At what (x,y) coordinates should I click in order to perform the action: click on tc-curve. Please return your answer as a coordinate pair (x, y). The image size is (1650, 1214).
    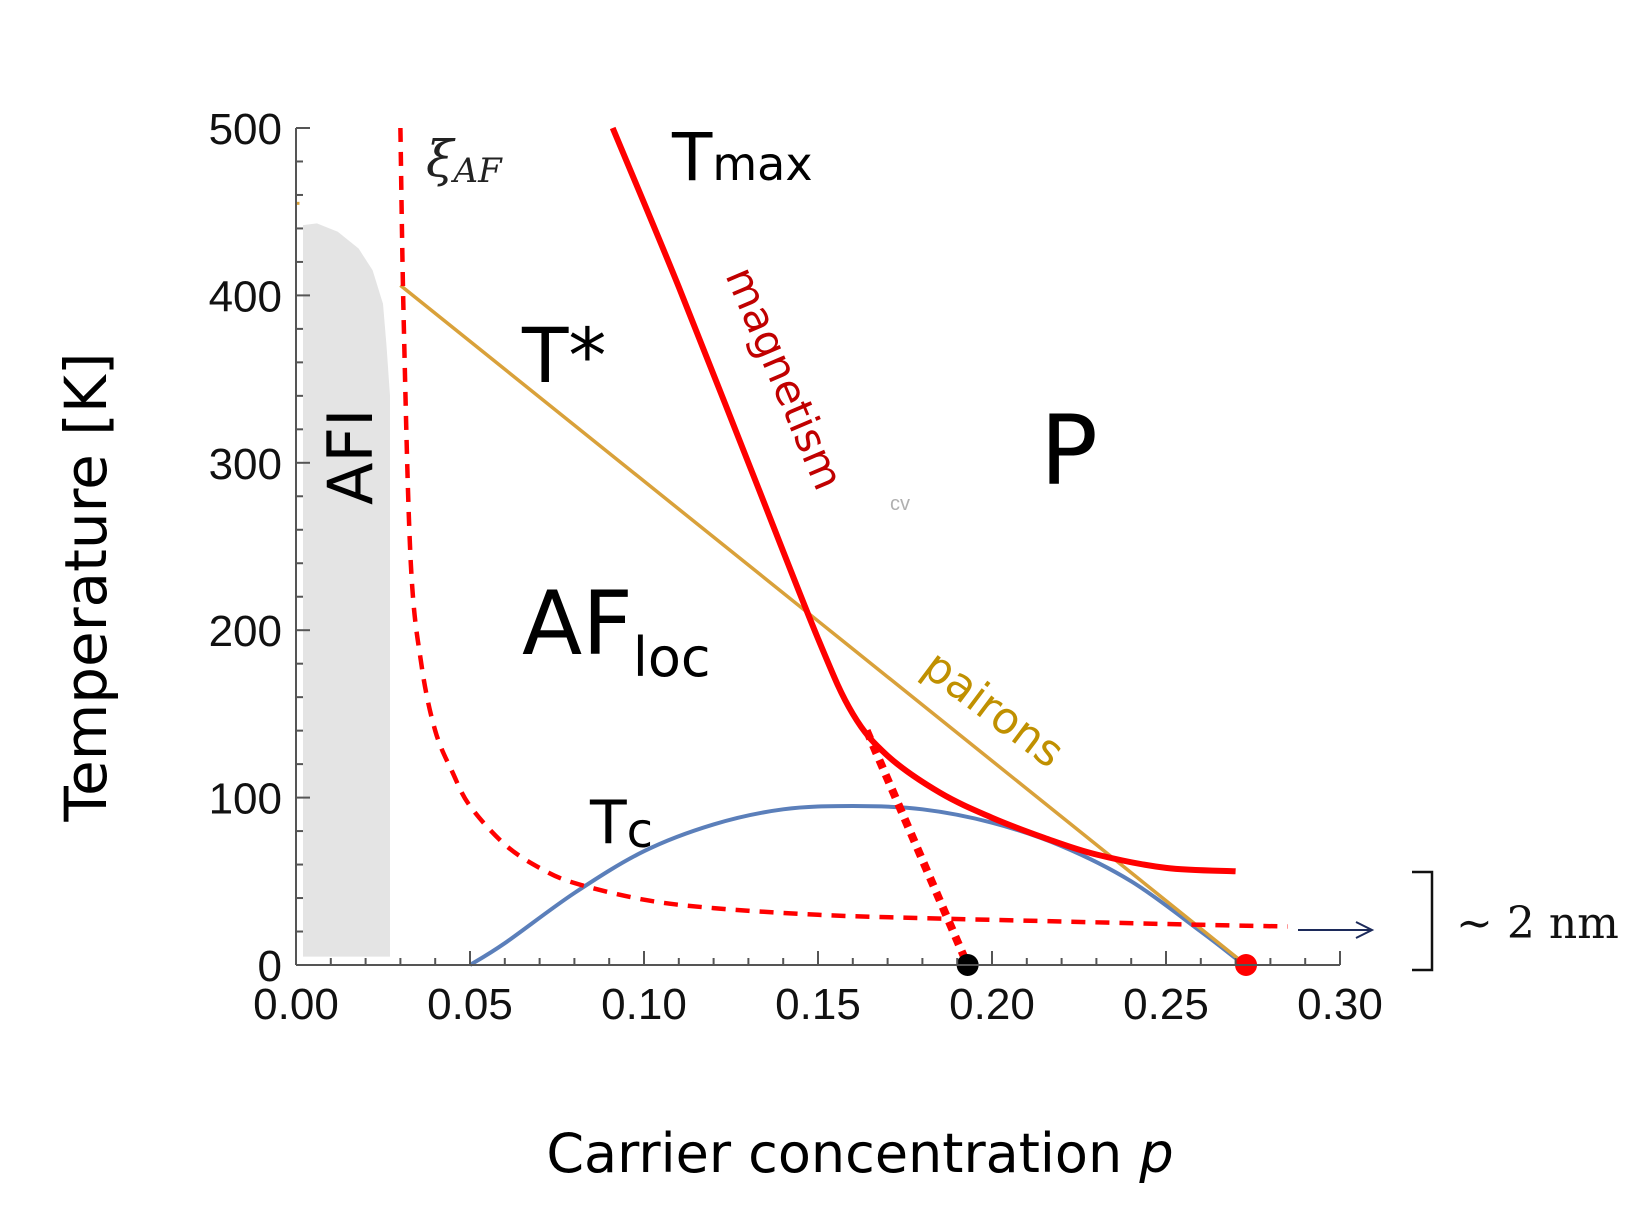
    Looking at the image, I should click on (852, 885).